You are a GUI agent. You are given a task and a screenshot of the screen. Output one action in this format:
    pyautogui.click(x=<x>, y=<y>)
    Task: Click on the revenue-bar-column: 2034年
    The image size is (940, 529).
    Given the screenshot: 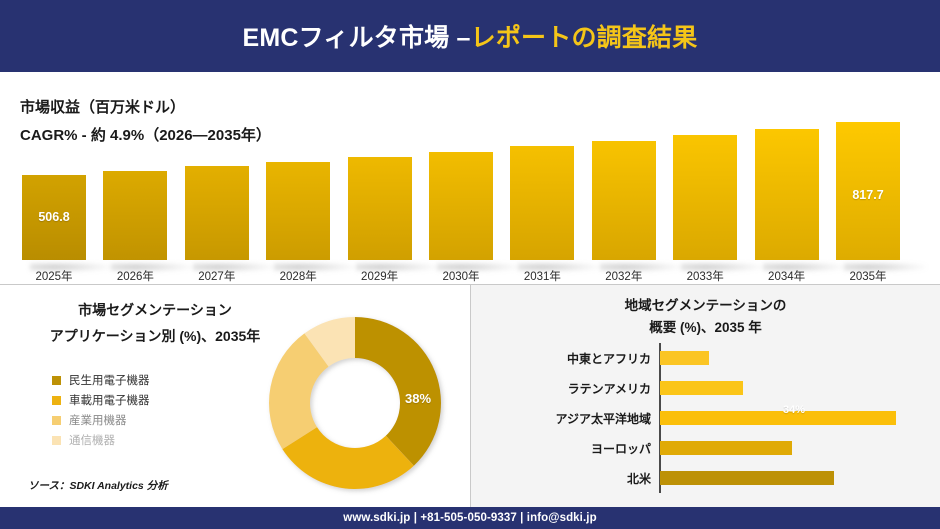 What is the action you would take?
    pyautogui.click(x=799, y=182)
    